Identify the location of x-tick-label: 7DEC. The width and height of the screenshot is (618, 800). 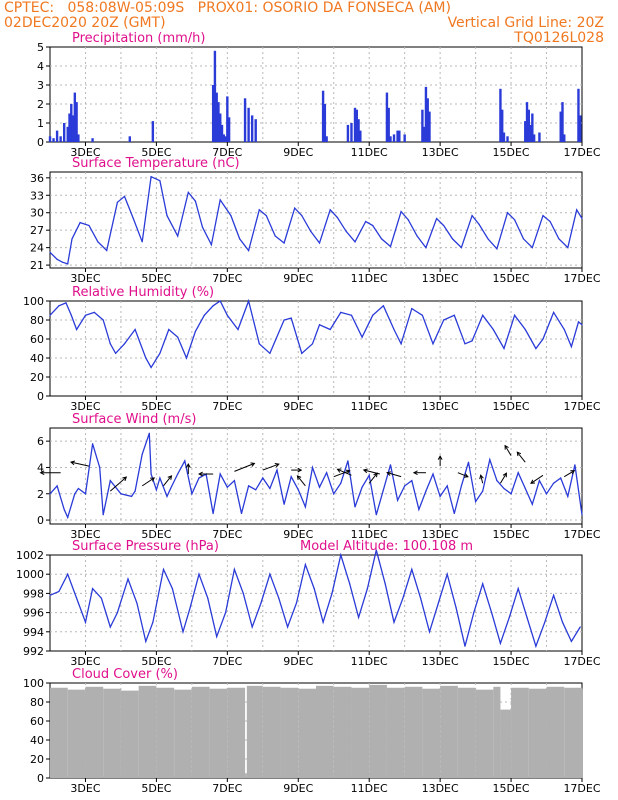
(227, 788).